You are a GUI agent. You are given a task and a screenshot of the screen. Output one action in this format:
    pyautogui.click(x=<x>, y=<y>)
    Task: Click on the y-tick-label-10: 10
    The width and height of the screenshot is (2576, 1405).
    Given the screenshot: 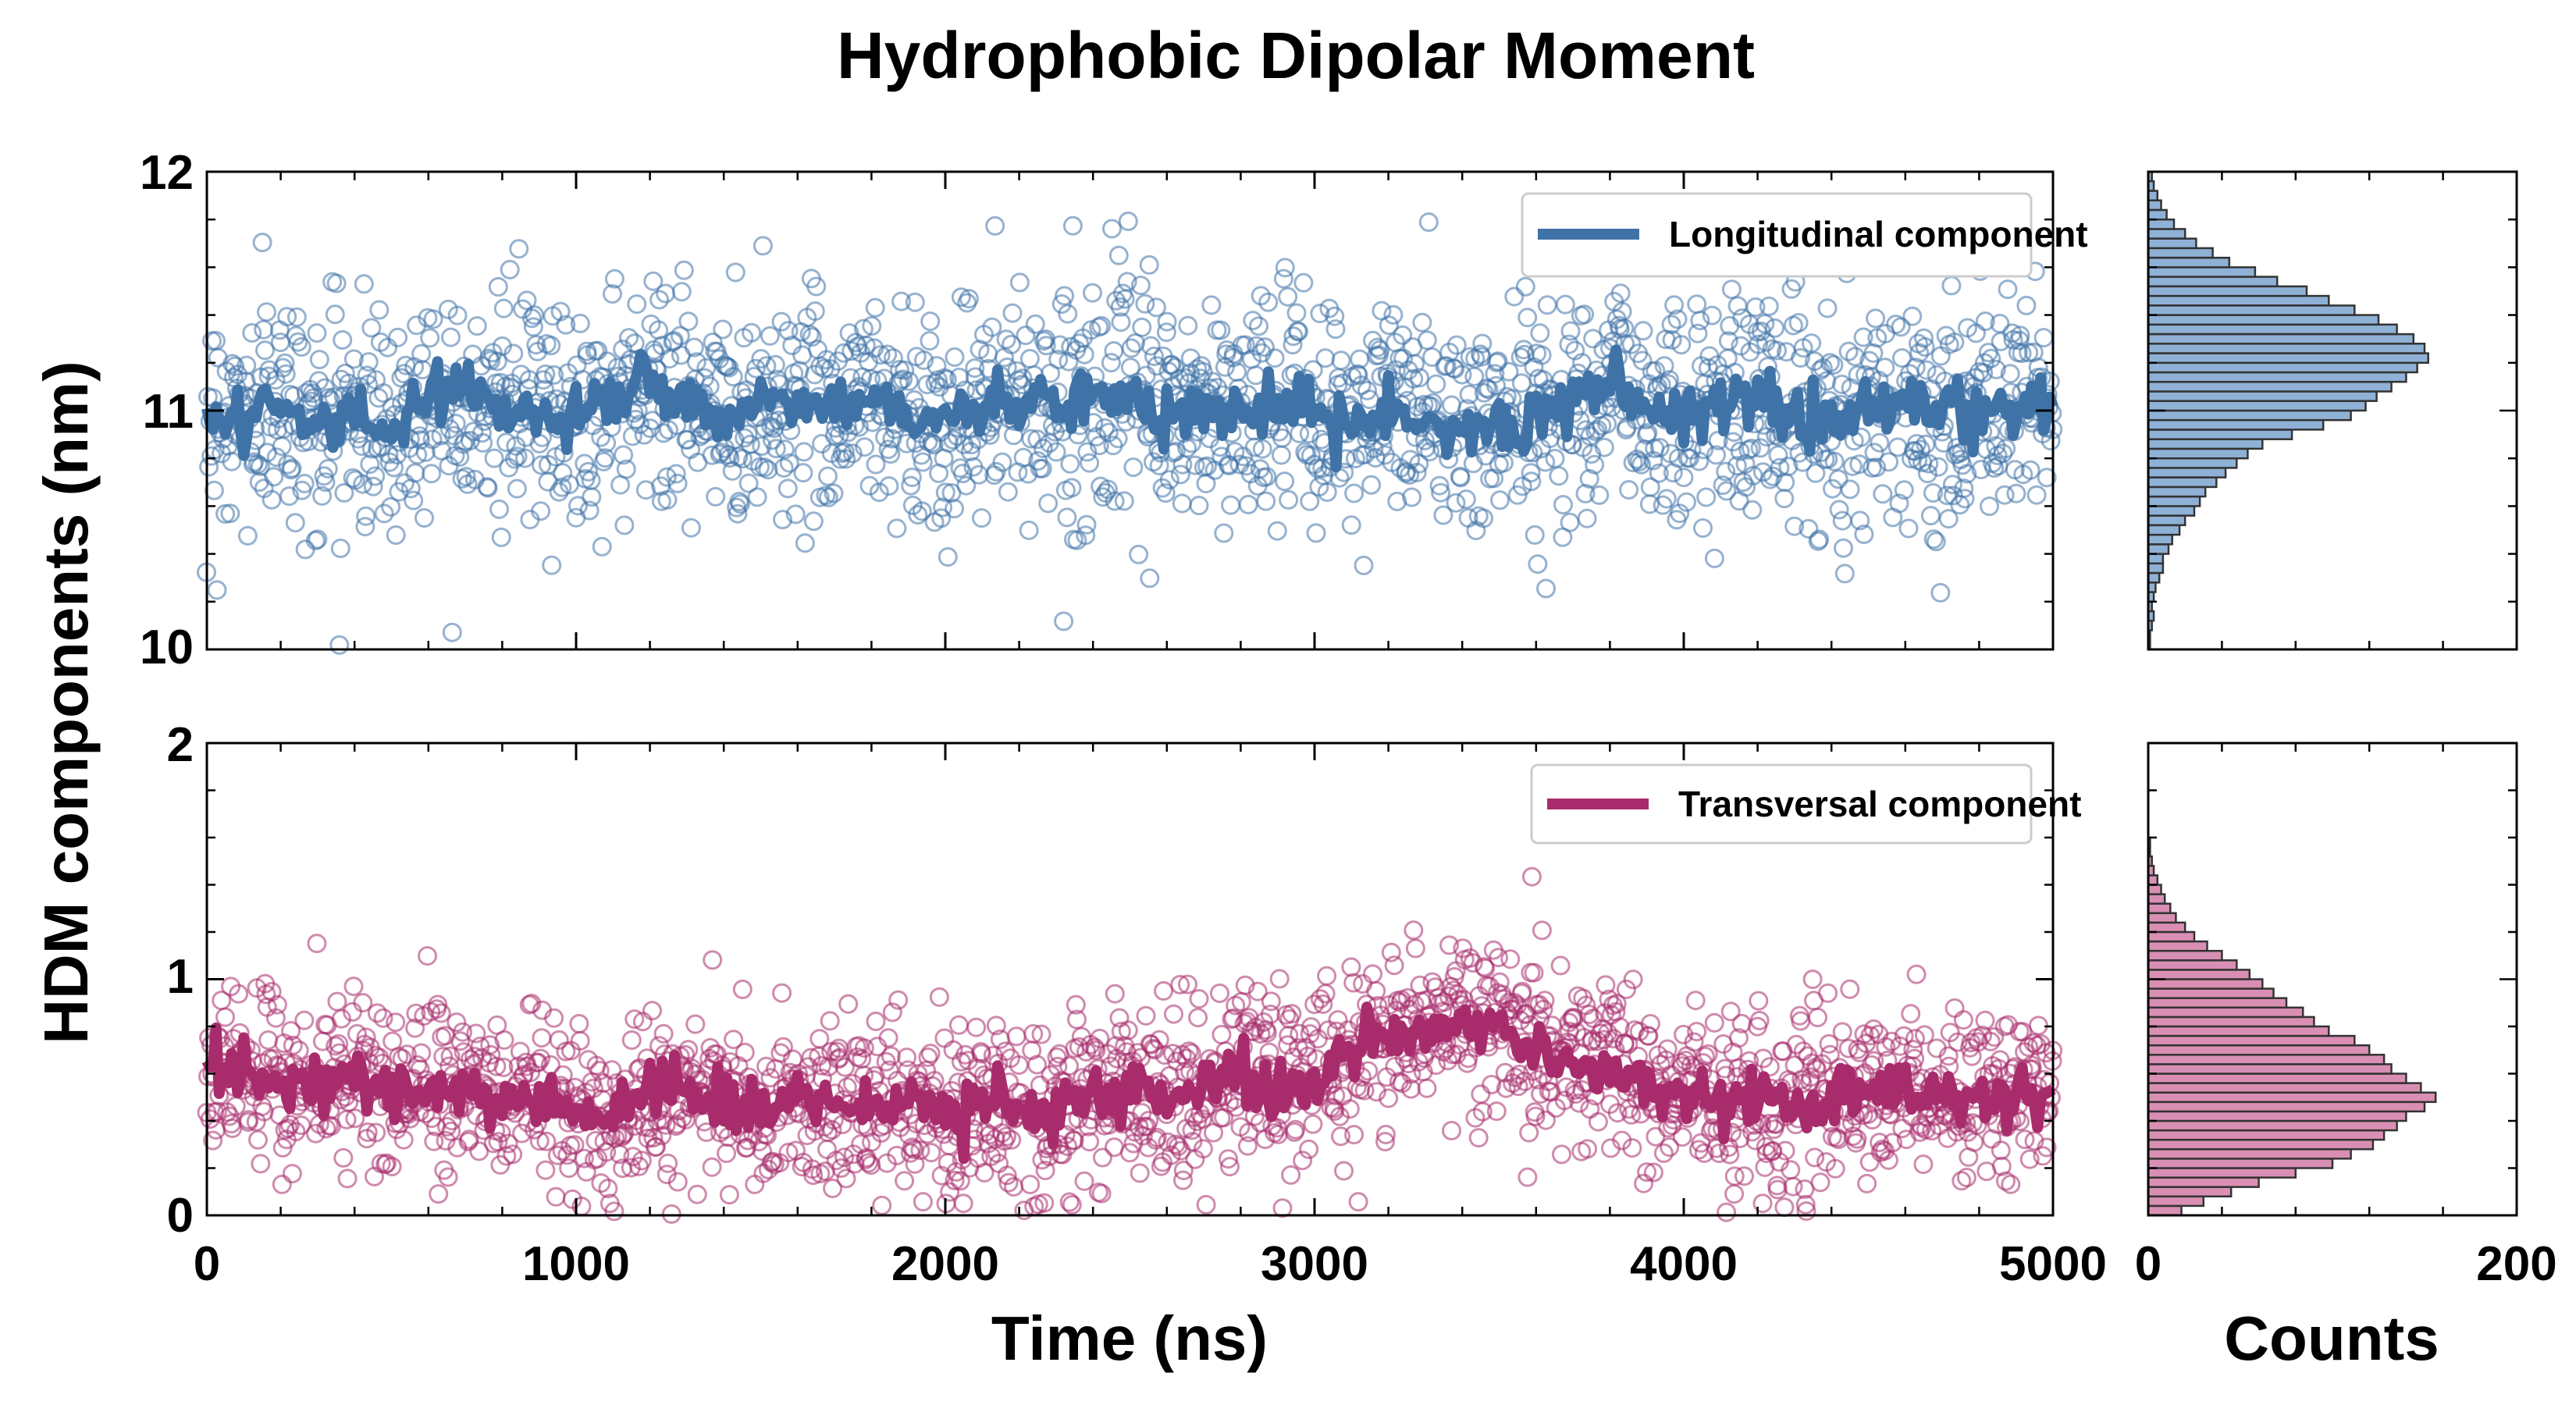 What is the action you would take?
    pyautogui.click(x=167, y=647)
    